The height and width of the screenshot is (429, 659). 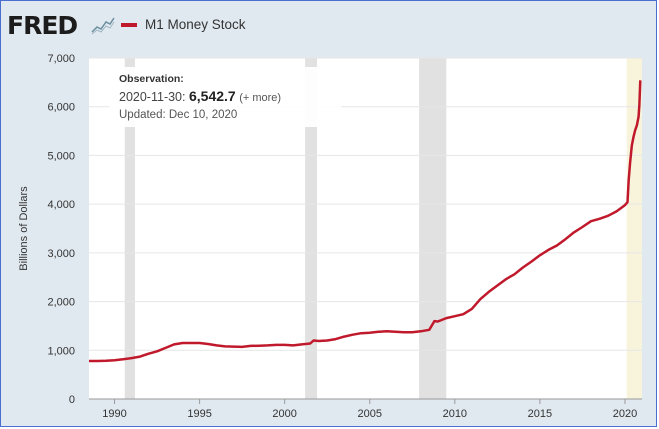 I want to click on x-tick-label: 2005, so click(x=370, y=414).